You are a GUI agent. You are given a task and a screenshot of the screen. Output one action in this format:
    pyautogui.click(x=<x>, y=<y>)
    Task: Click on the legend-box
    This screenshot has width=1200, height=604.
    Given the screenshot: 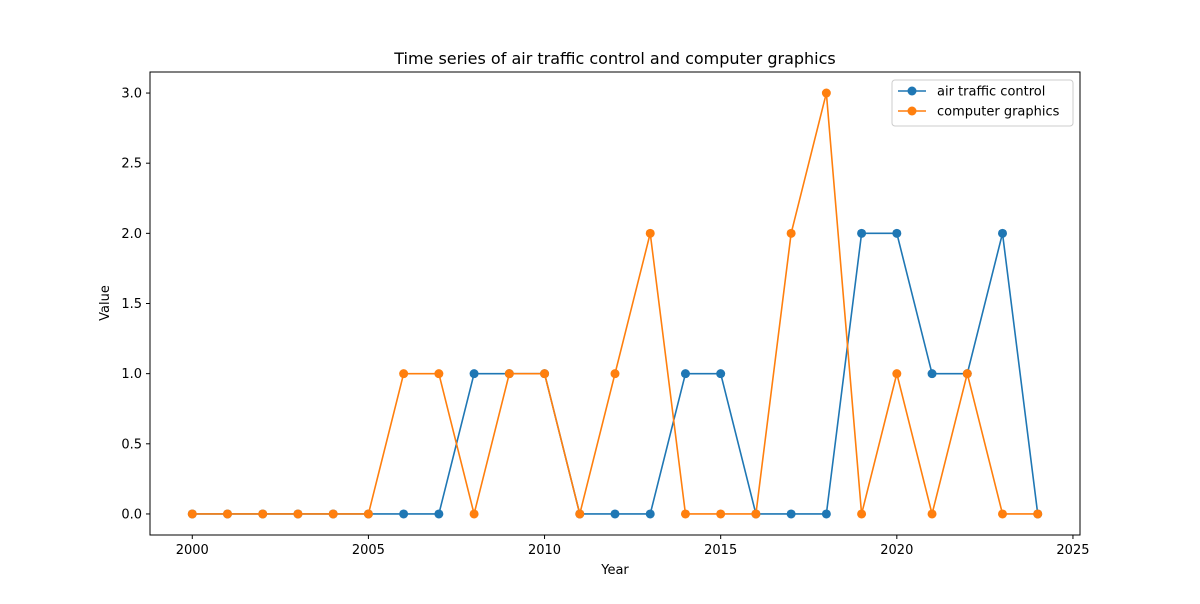 What is the action you would take?
    pyautogui.click(x=982, y=103)
    